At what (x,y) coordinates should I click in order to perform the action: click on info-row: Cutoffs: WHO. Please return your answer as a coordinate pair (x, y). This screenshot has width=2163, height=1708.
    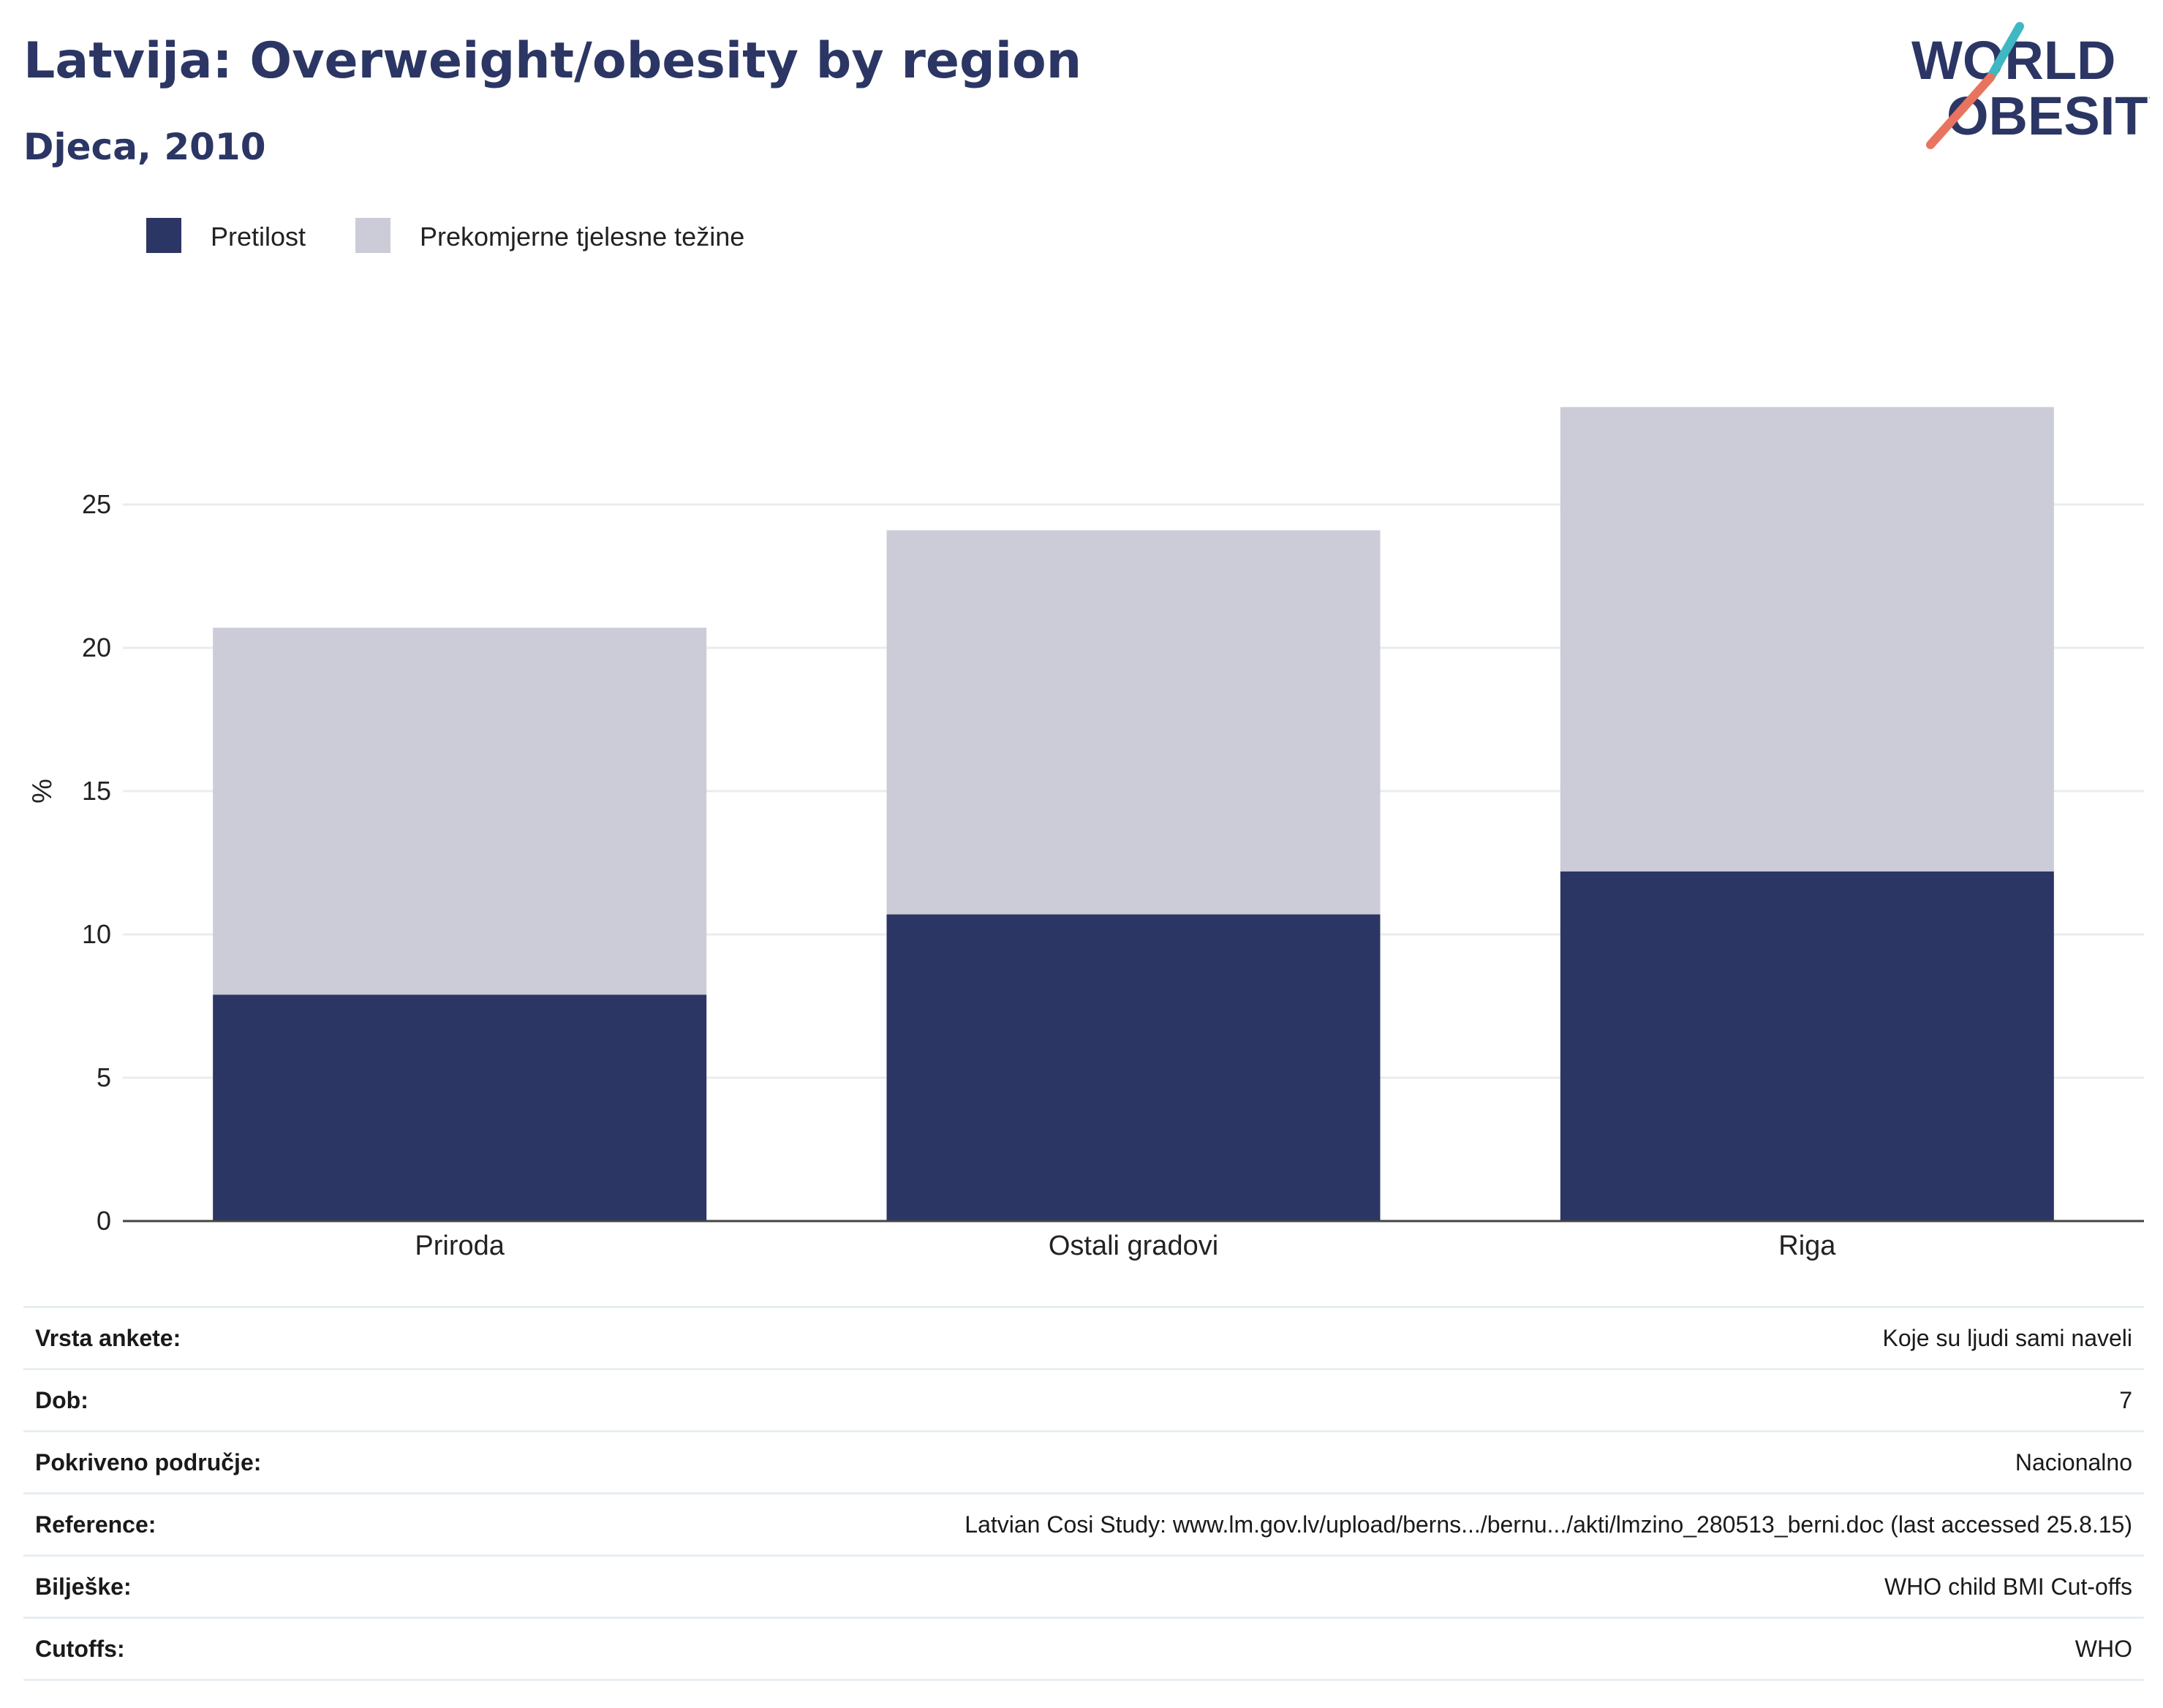
    Looking at the image, I should click on (1084, 1649).